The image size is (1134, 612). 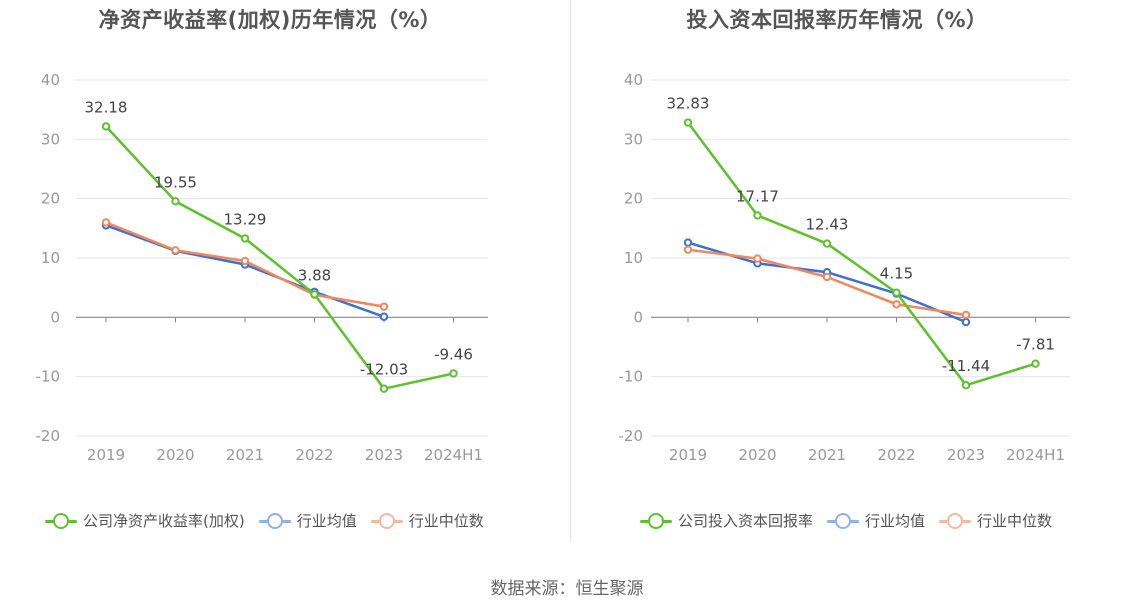 I want to click on legend-item-company: 公司净资产收益率(加权), so click(x=145, y=520).